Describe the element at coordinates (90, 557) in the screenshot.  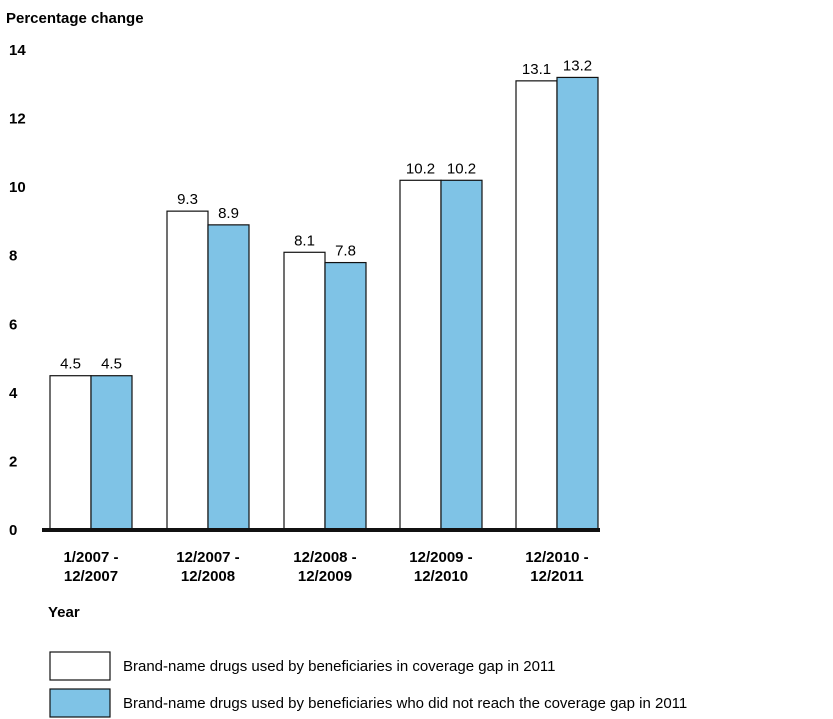
I see `x-tick-label: 1/2007 -` at that location.